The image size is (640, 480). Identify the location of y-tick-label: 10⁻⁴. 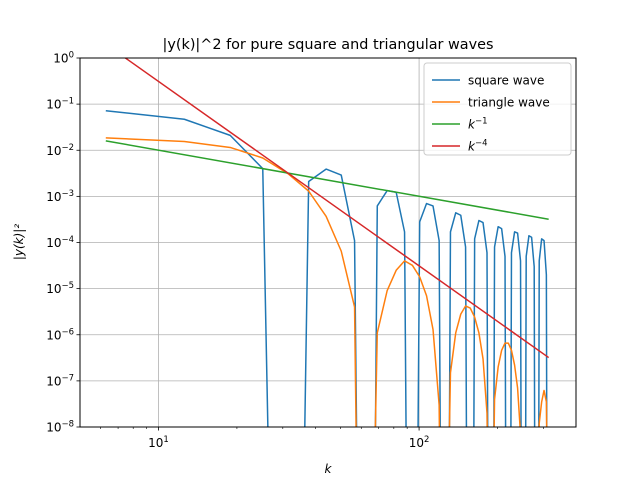
(60, 242).